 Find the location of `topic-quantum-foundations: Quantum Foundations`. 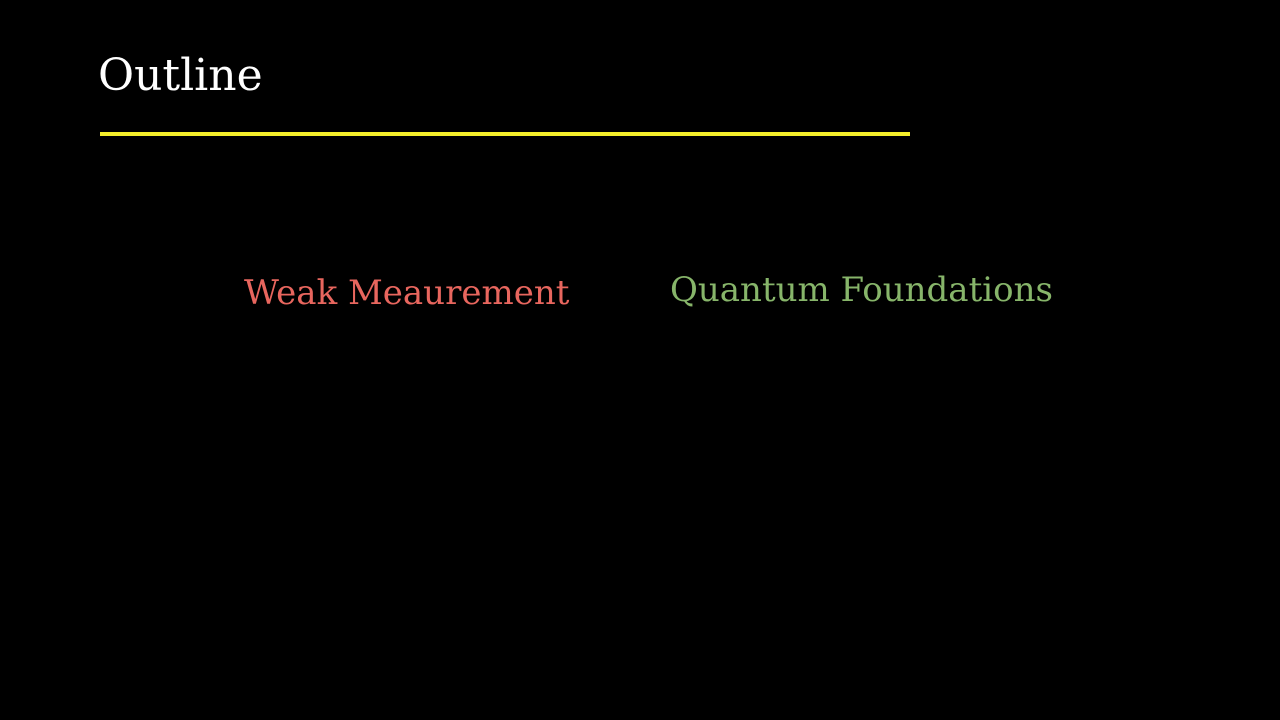

topic-quantum-foundations: Quantum Foundations is located at coordinates (861, 290).